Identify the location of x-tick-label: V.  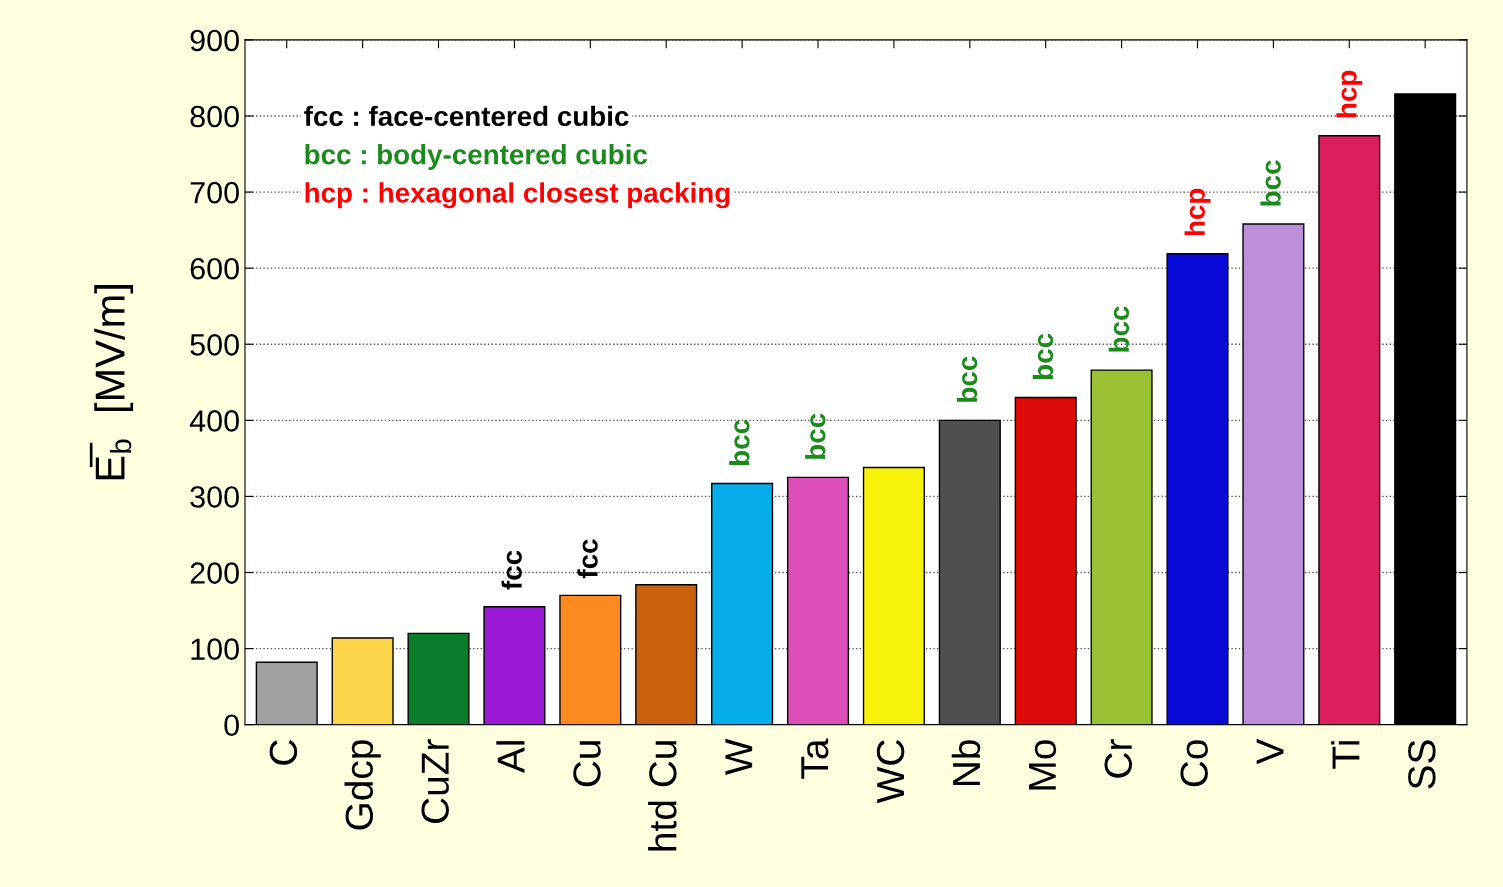
(1270, 751).